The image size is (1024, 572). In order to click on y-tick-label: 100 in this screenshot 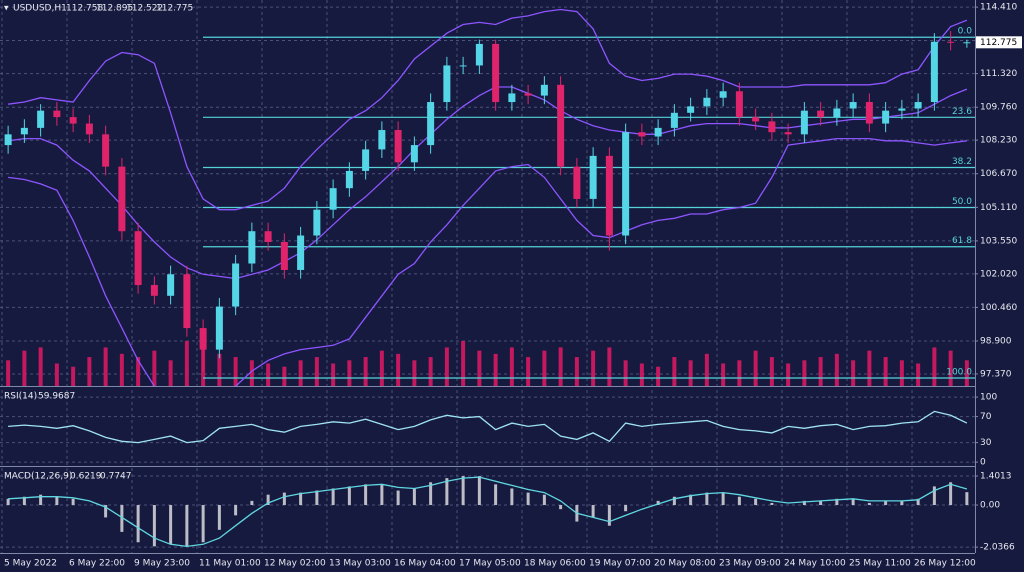, I will do `click(988, 398)`.